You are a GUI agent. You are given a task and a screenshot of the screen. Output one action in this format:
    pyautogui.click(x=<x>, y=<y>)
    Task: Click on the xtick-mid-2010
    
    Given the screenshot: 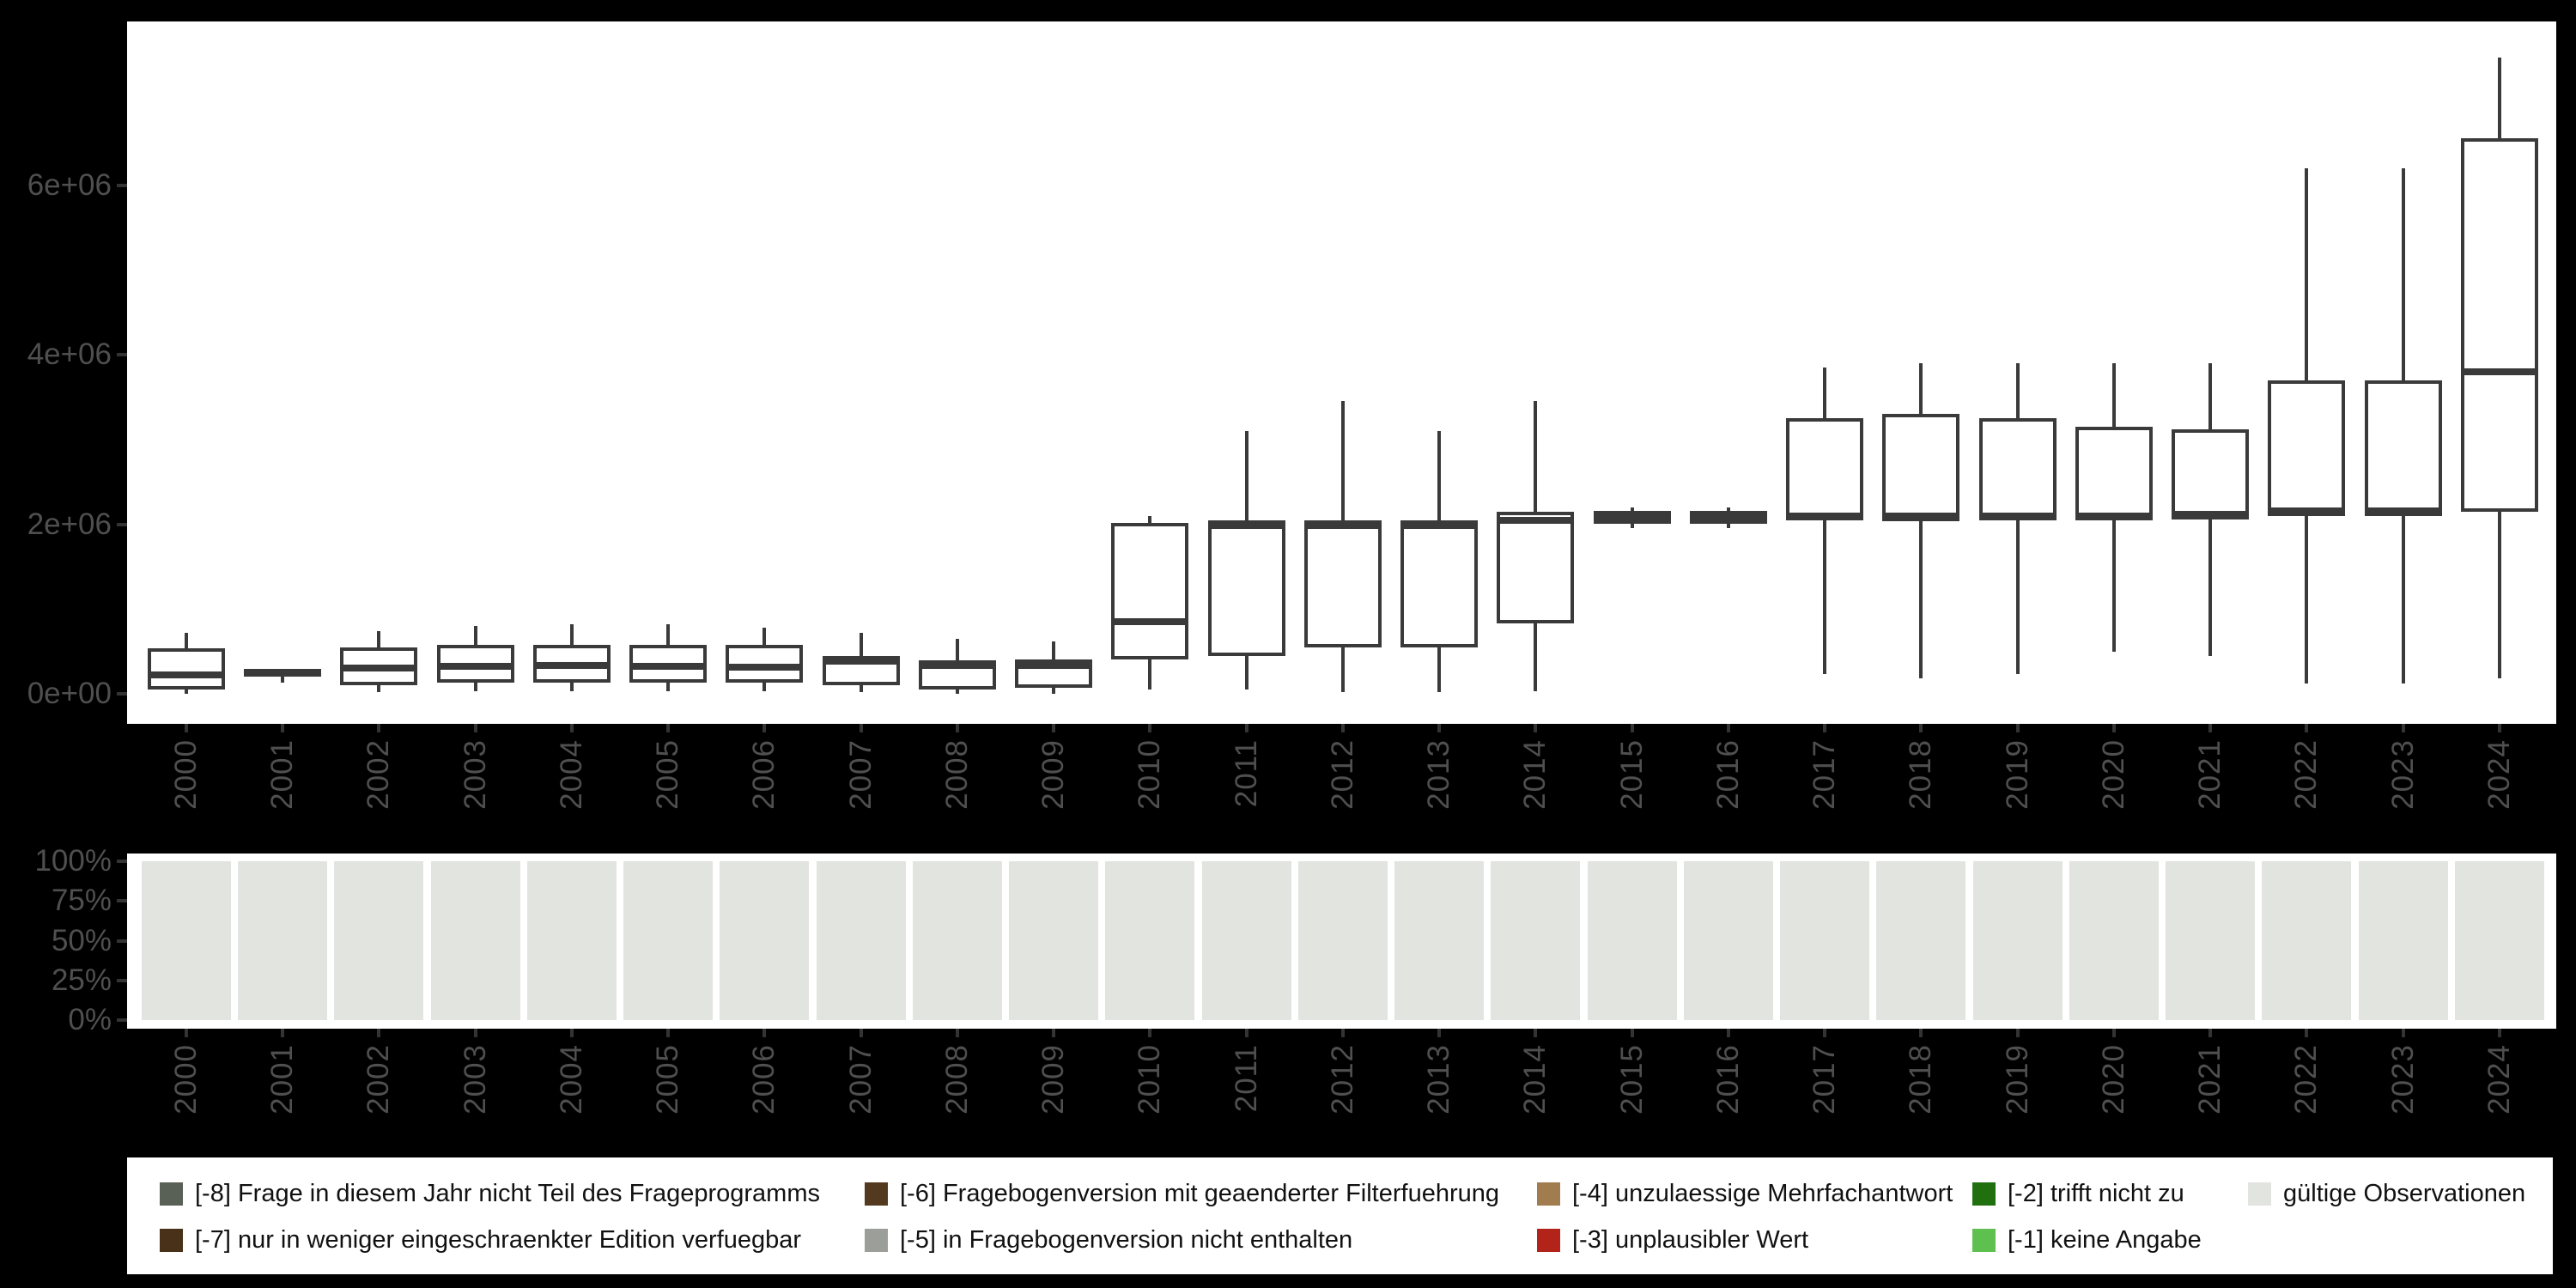 What is the action you would take?
    pyautogui.click(x=1150, y=1033)
    